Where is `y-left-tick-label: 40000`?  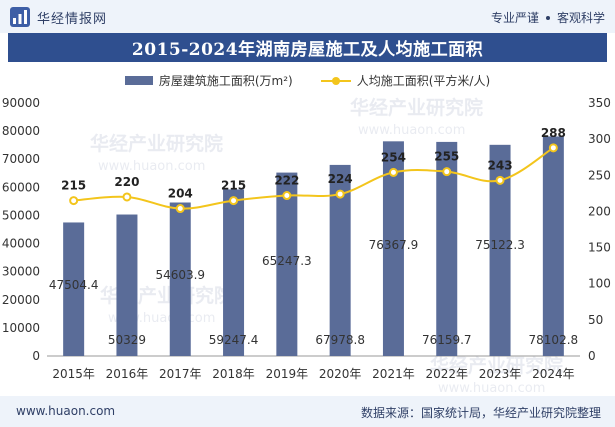 y-left-tick-label: 40000 is located at coordinates (21, 244).